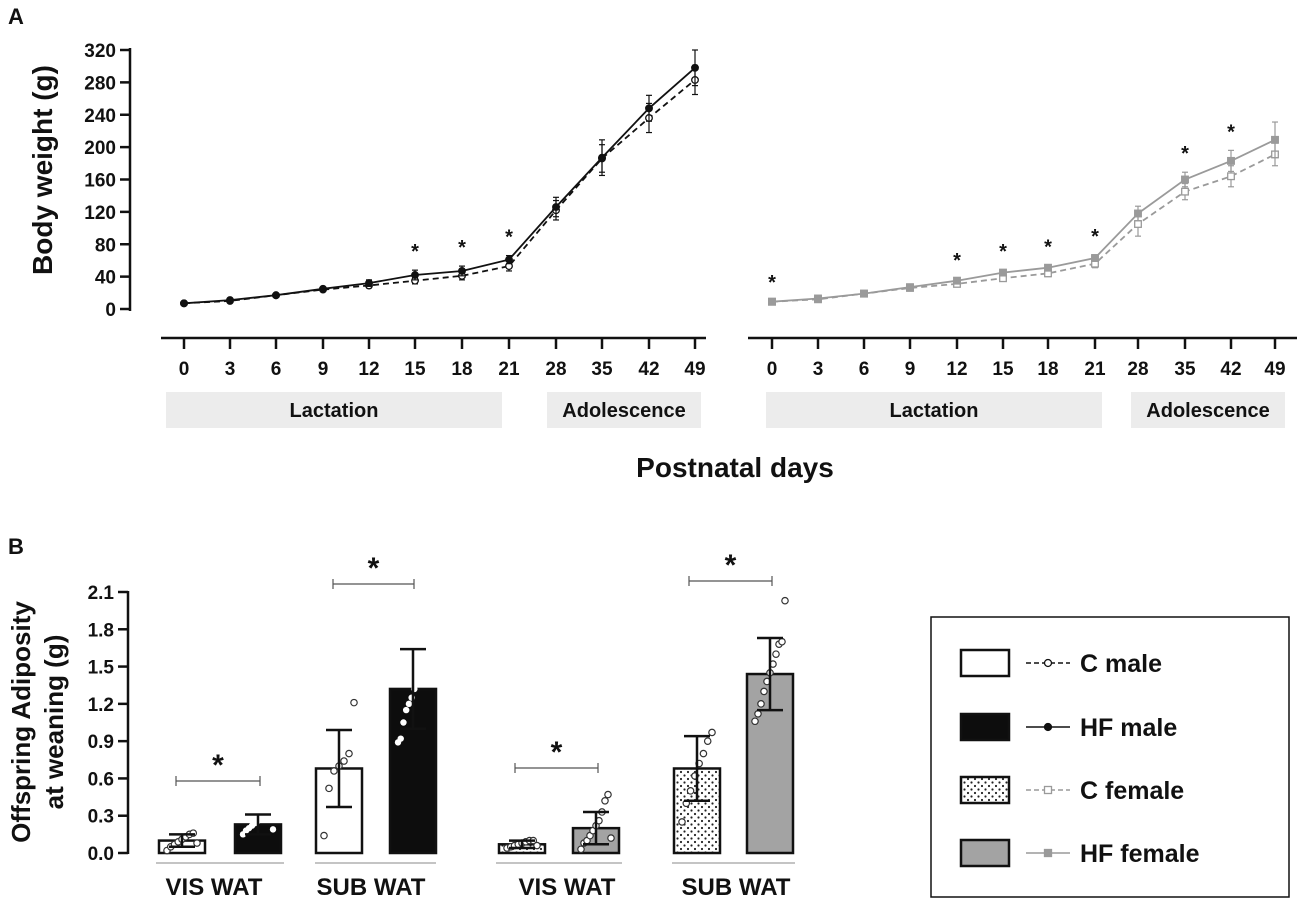 The width and height of the screenshot is (1299, 900). What do you see at coordinates (42, 170) in the screenshot?
I see `panel-a-ylabel: Body weight (g)` at bounding box center [42, 170].